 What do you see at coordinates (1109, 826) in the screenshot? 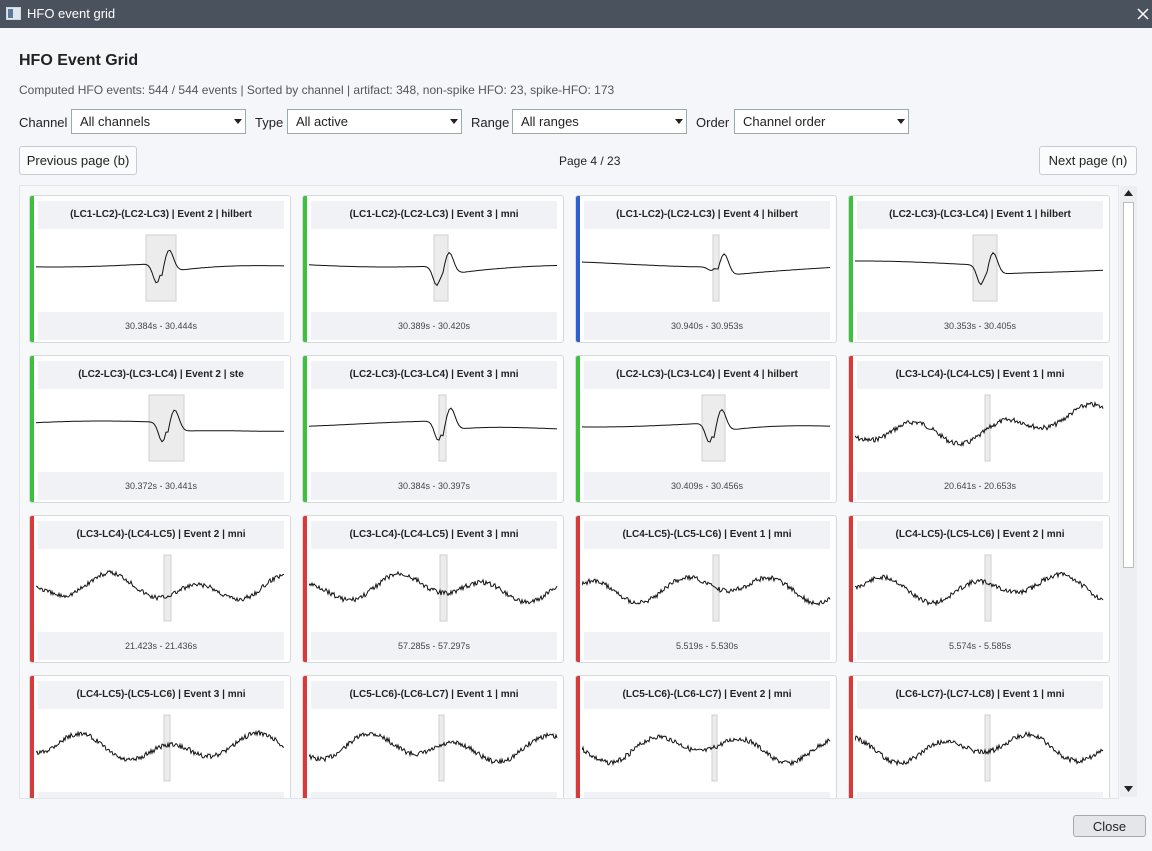
I see `close-button: Close` at bounding box center [1109, 826].